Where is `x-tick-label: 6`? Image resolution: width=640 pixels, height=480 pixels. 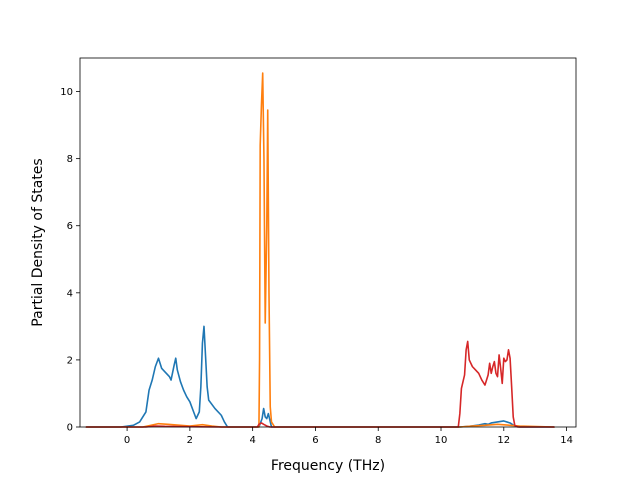 x-tick-label: 6 is located at coordinates (315, 440).